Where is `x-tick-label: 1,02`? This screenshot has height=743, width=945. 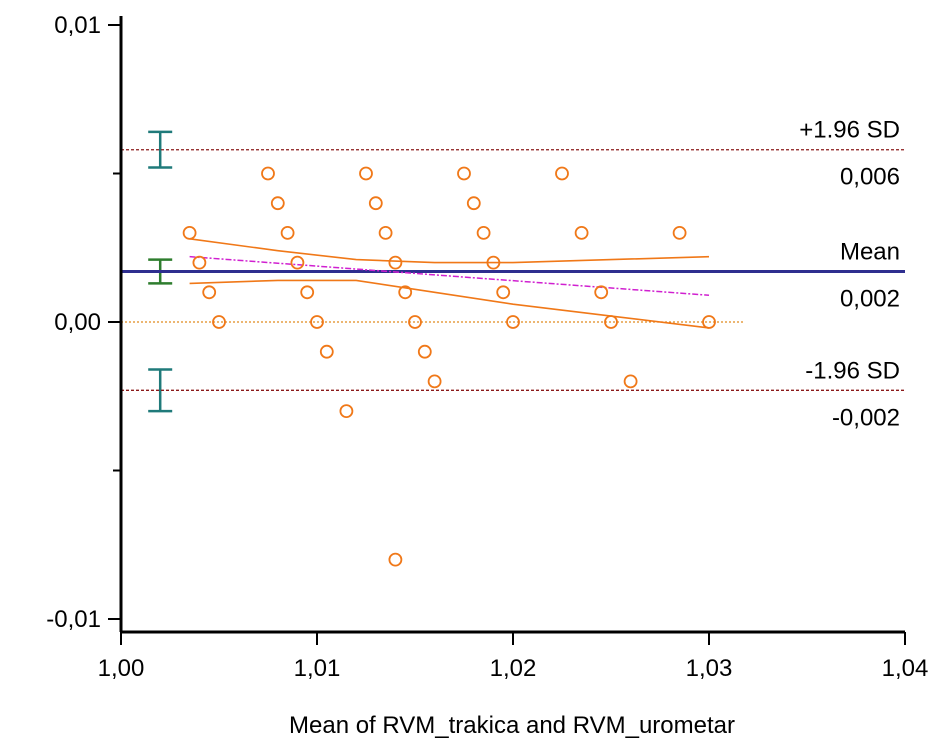 x-tick-label: 1,02 is located at coordinates (513, 668).